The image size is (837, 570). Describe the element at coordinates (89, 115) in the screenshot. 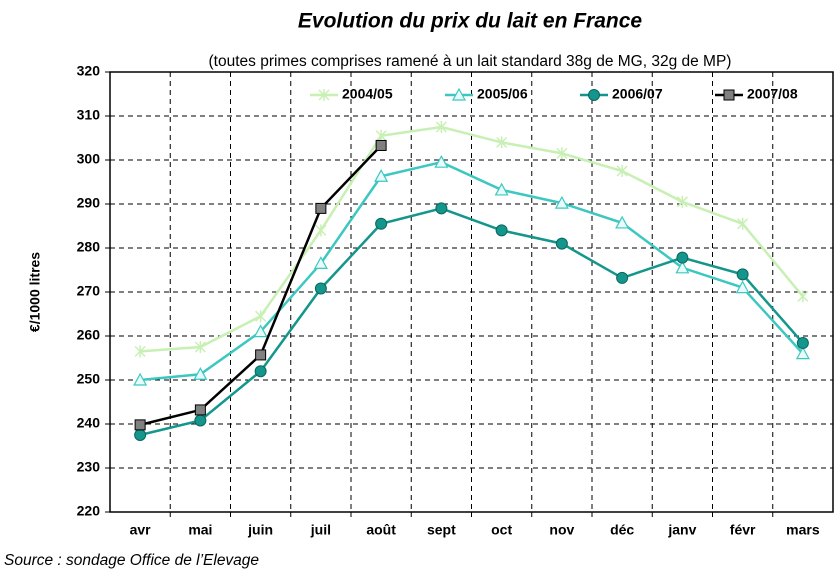

I see `y-tick-label: 310` at that location.